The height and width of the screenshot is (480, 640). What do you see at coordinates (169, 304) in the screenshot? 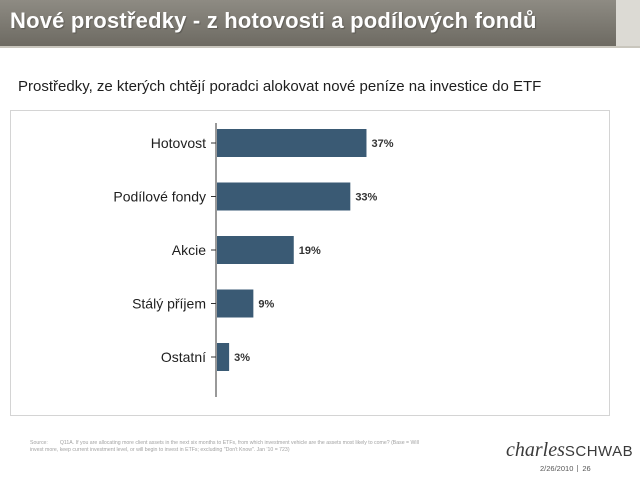
I see `category-label: Stálý příjem` at bounding box center [169, 304].